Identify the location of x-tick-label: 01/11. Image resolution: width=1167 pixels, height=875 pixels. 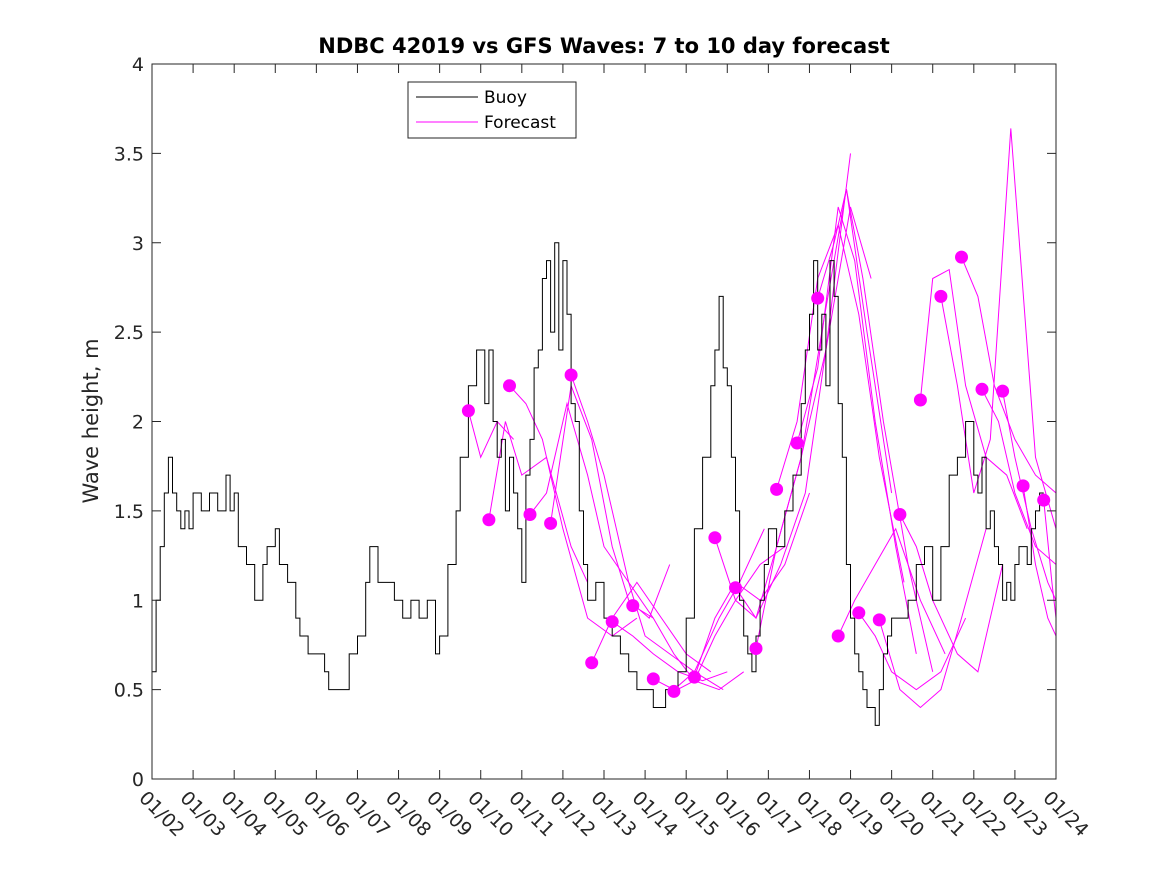
(531, 814).